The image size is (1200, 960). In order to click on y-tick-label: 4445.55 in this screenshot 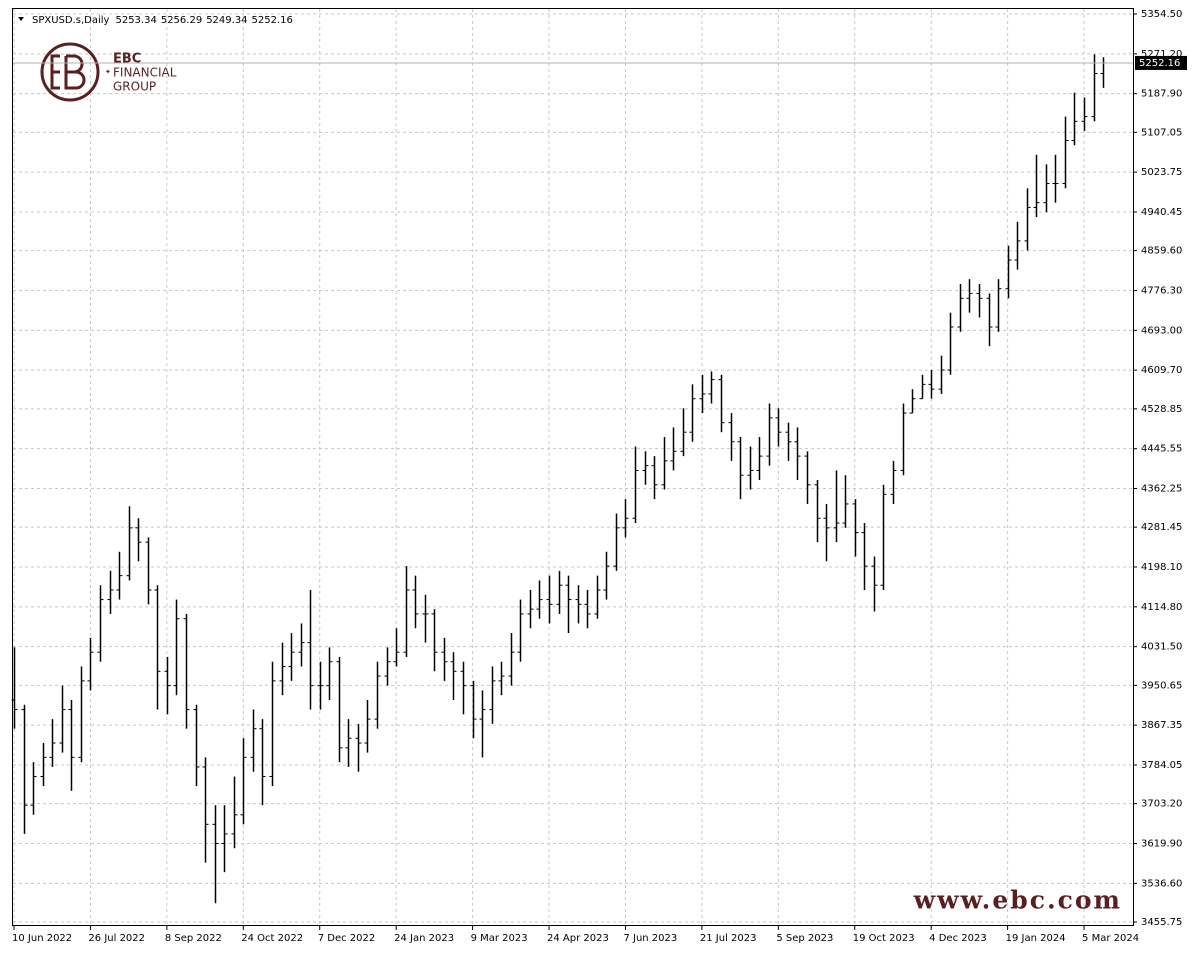, I will do `click(1161, 449)`.